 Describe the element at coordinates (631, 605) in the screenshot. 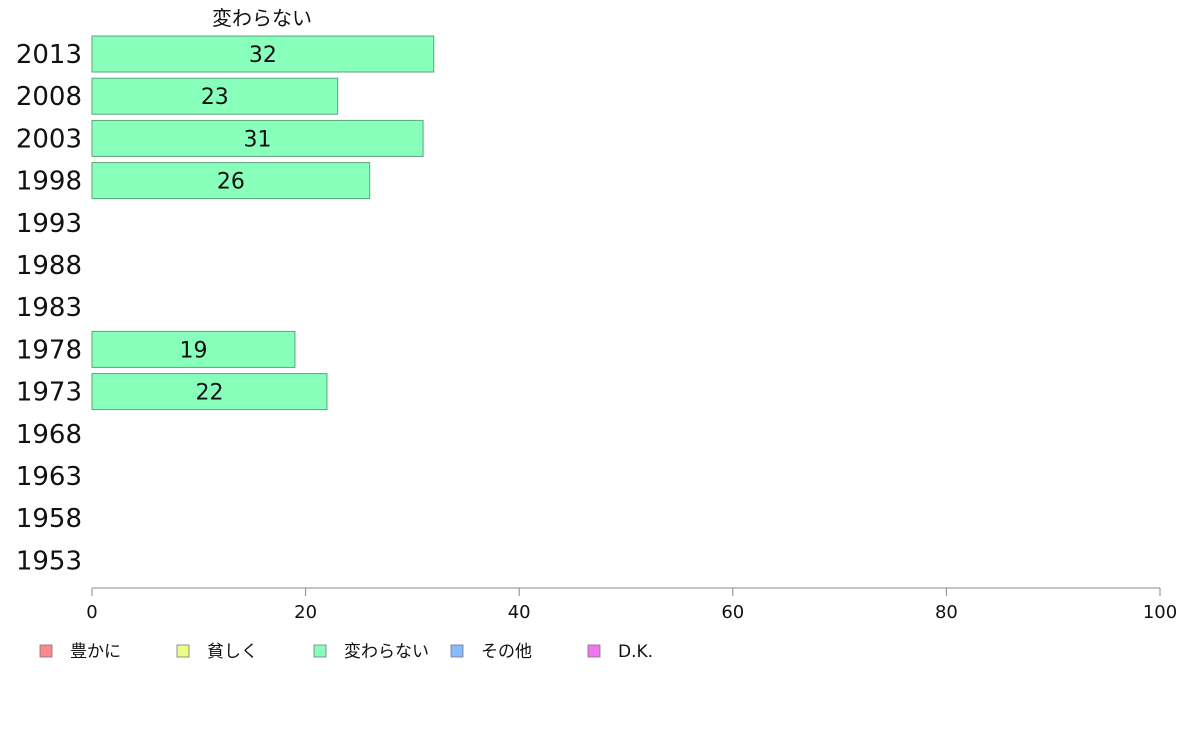

I see `x-axis: 0 20 40 60 80 100` at that location.